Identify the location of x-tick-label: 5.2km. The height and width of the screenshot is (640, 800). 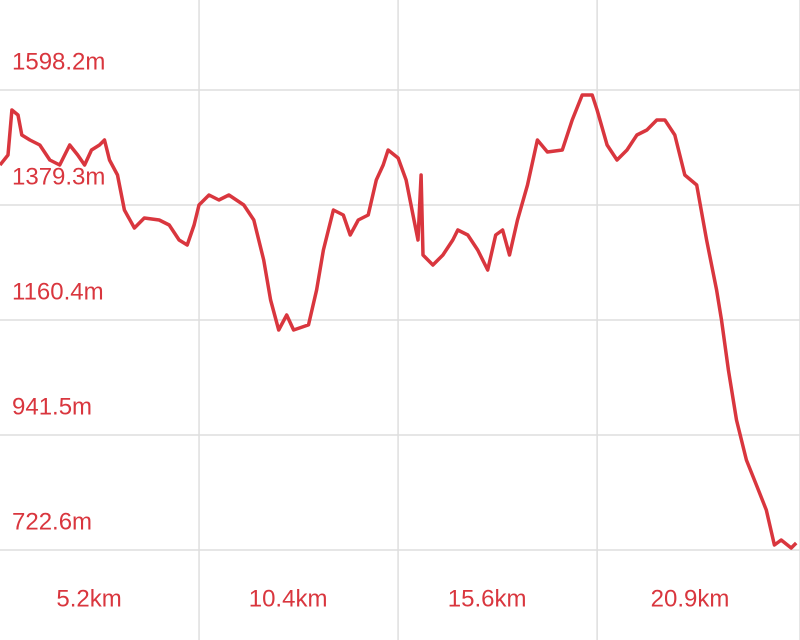
(88, 598).